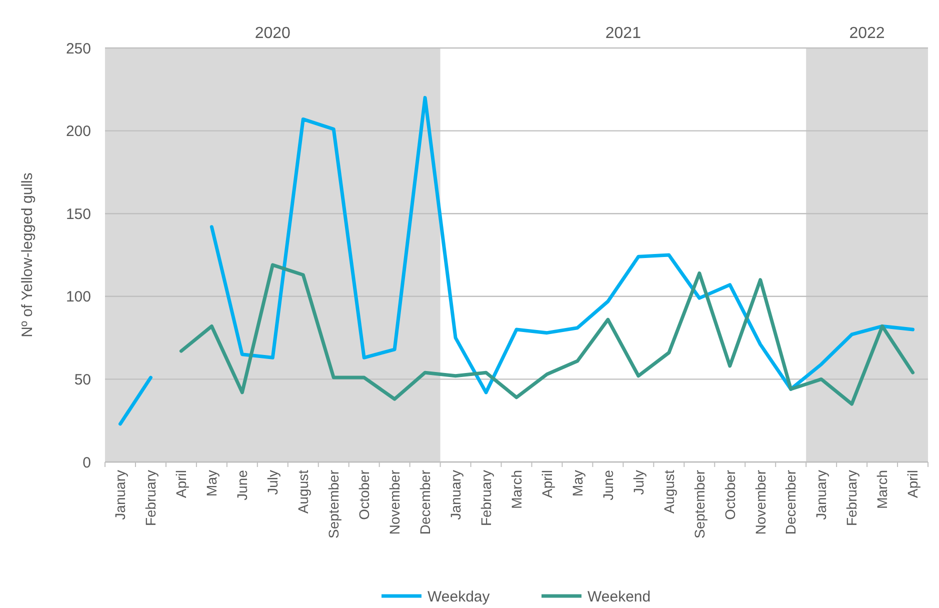 This screenshot has height=608, width=939. I want to click on text: 2020, so click(272, 33).